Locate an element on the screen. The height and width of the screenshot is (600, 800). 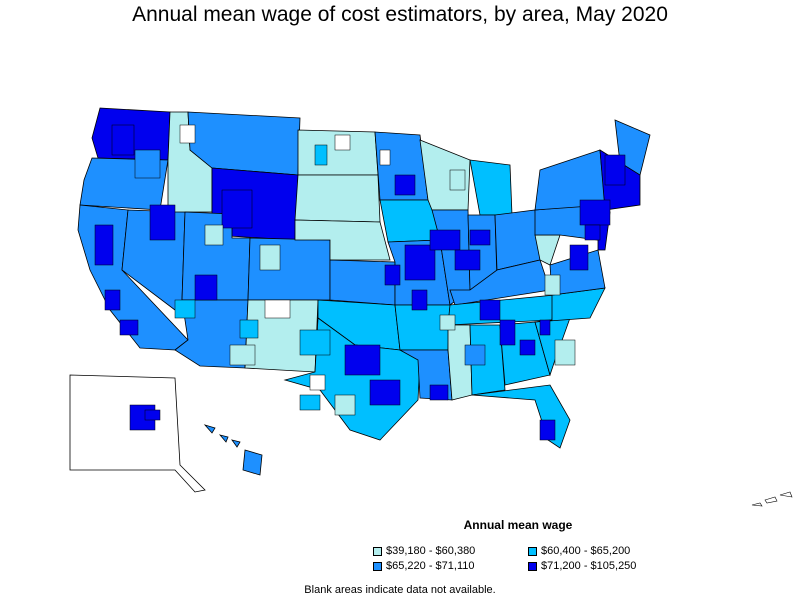
map-area-alabama is located at coordinates (487, 360).